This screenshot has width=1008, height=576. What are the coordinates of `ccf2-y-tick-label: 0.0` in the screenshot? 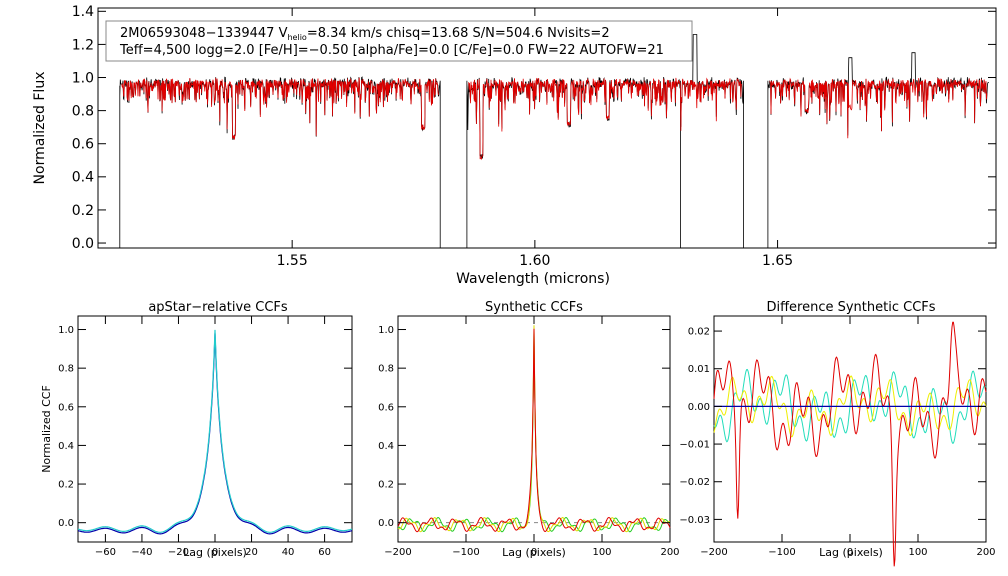 It's located at (386, 523).